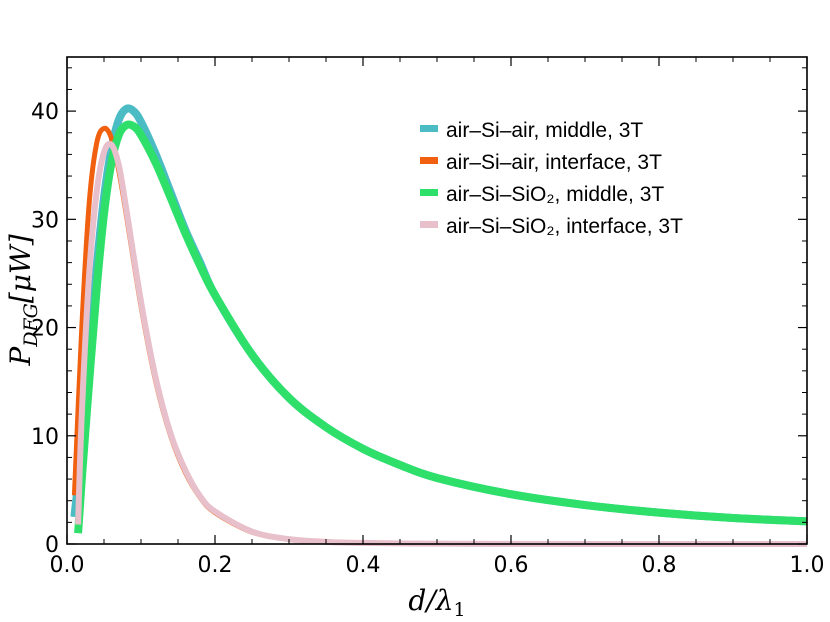  What do you see at coordinates (436, 602) in the screenshot?
I see `x-axis-label: d/λ1` at bounding box center [436, 602].